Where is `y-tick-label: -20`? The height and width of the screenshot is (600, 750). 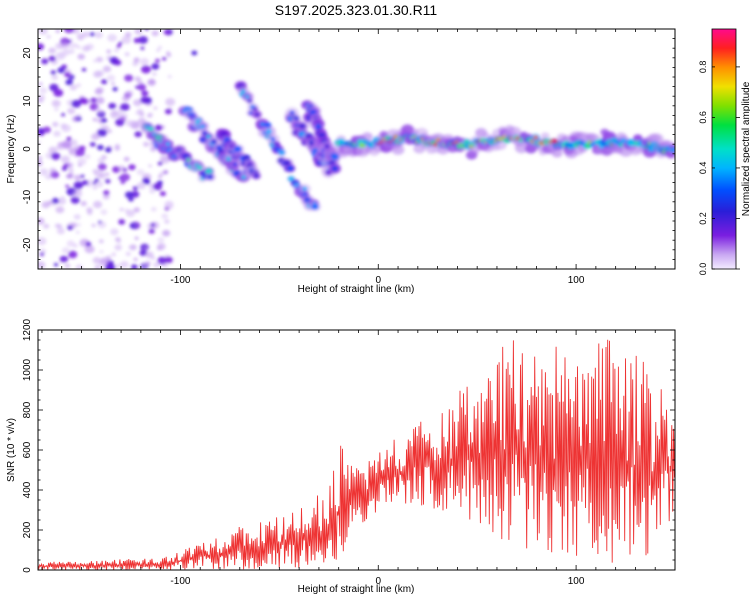 y-tick-label: -20 is located at coordinates (27, 244).